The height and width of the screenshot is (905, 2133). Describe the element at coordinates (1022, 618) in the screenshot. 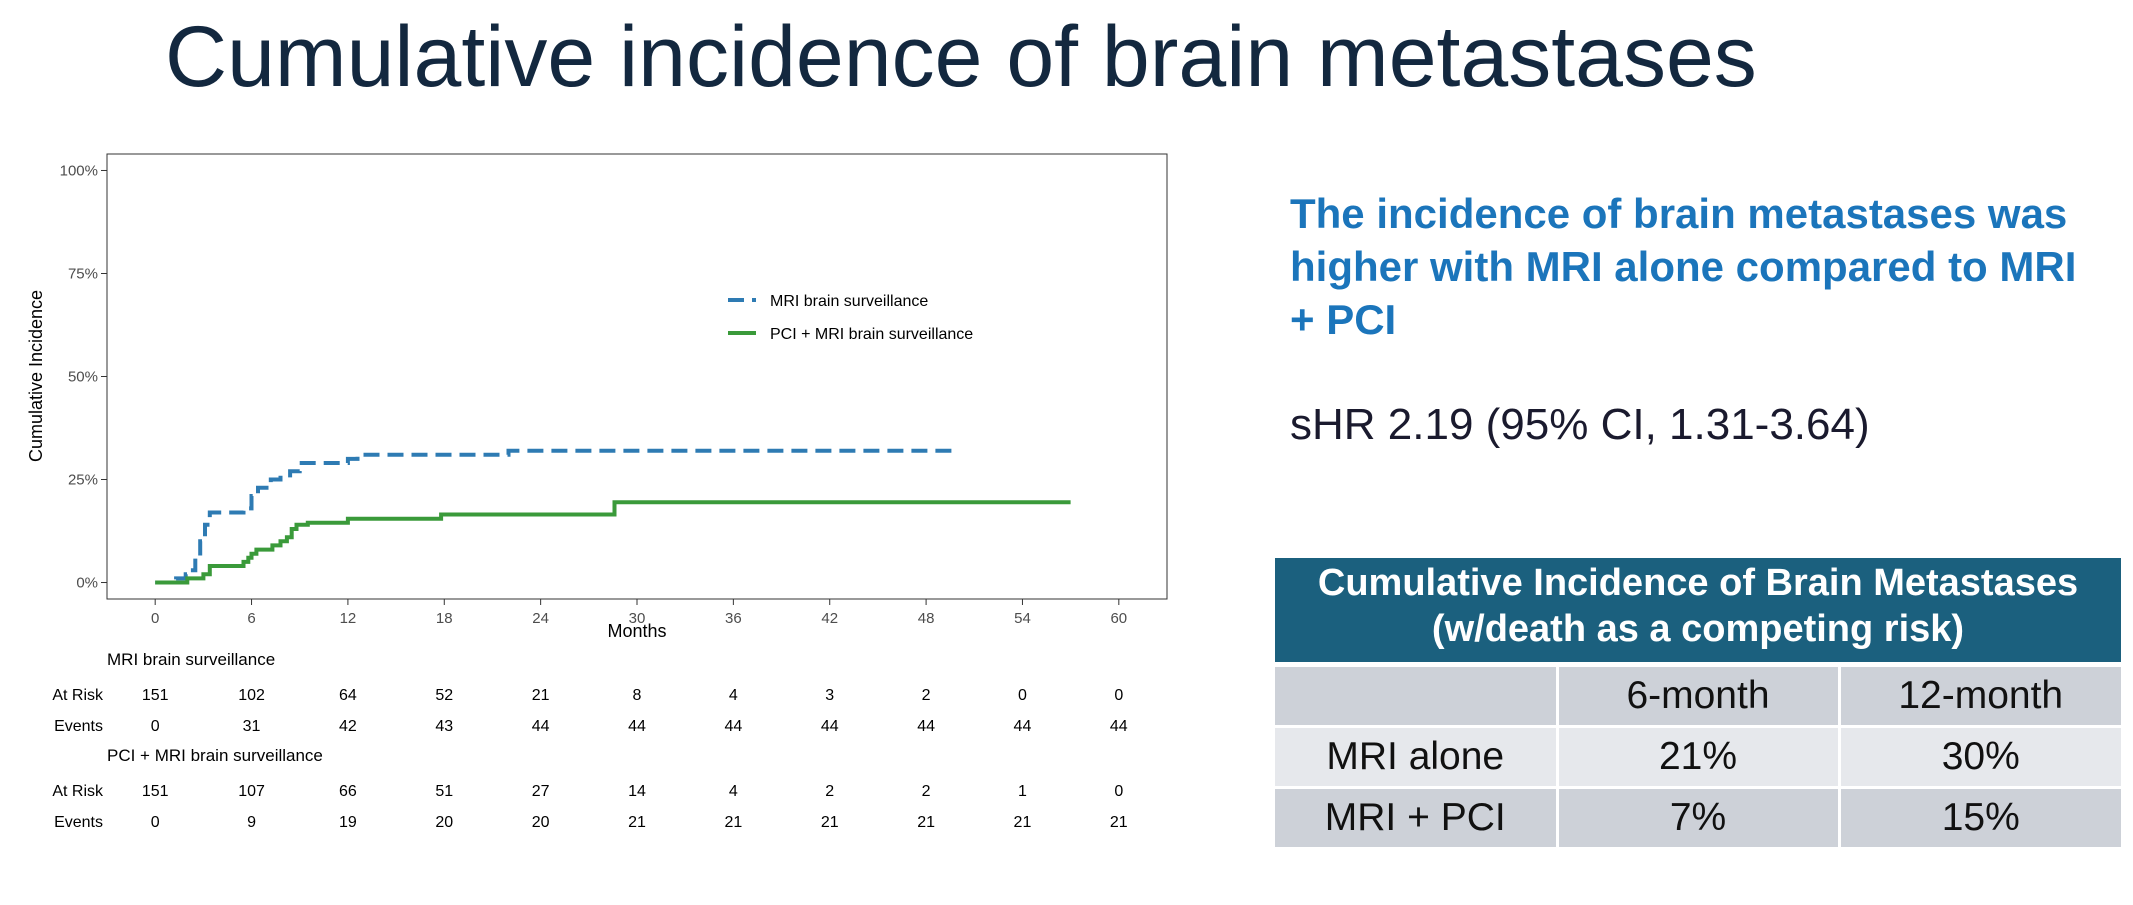

I see `x-tick-label: 54` at that location.